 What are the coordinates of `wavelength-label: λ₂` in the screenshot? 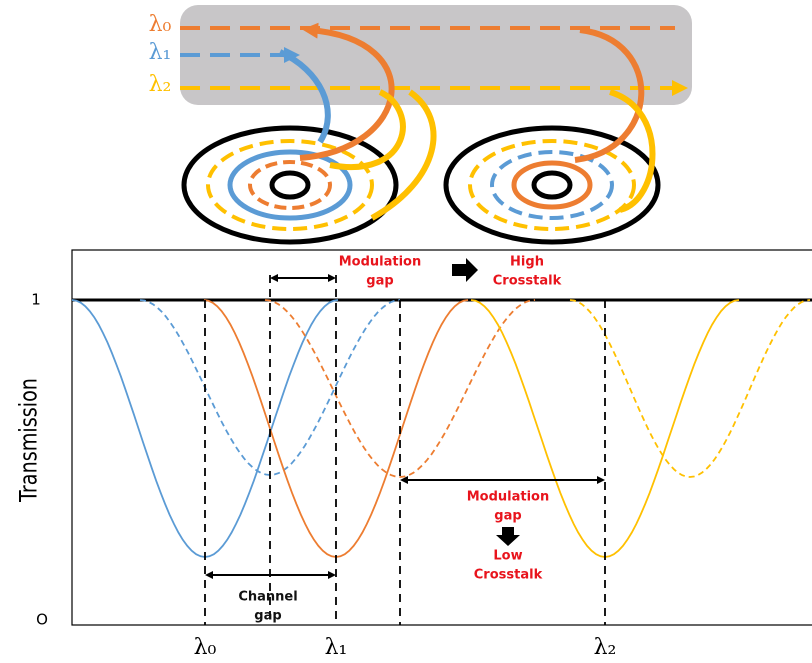 It's located at (160, 84).